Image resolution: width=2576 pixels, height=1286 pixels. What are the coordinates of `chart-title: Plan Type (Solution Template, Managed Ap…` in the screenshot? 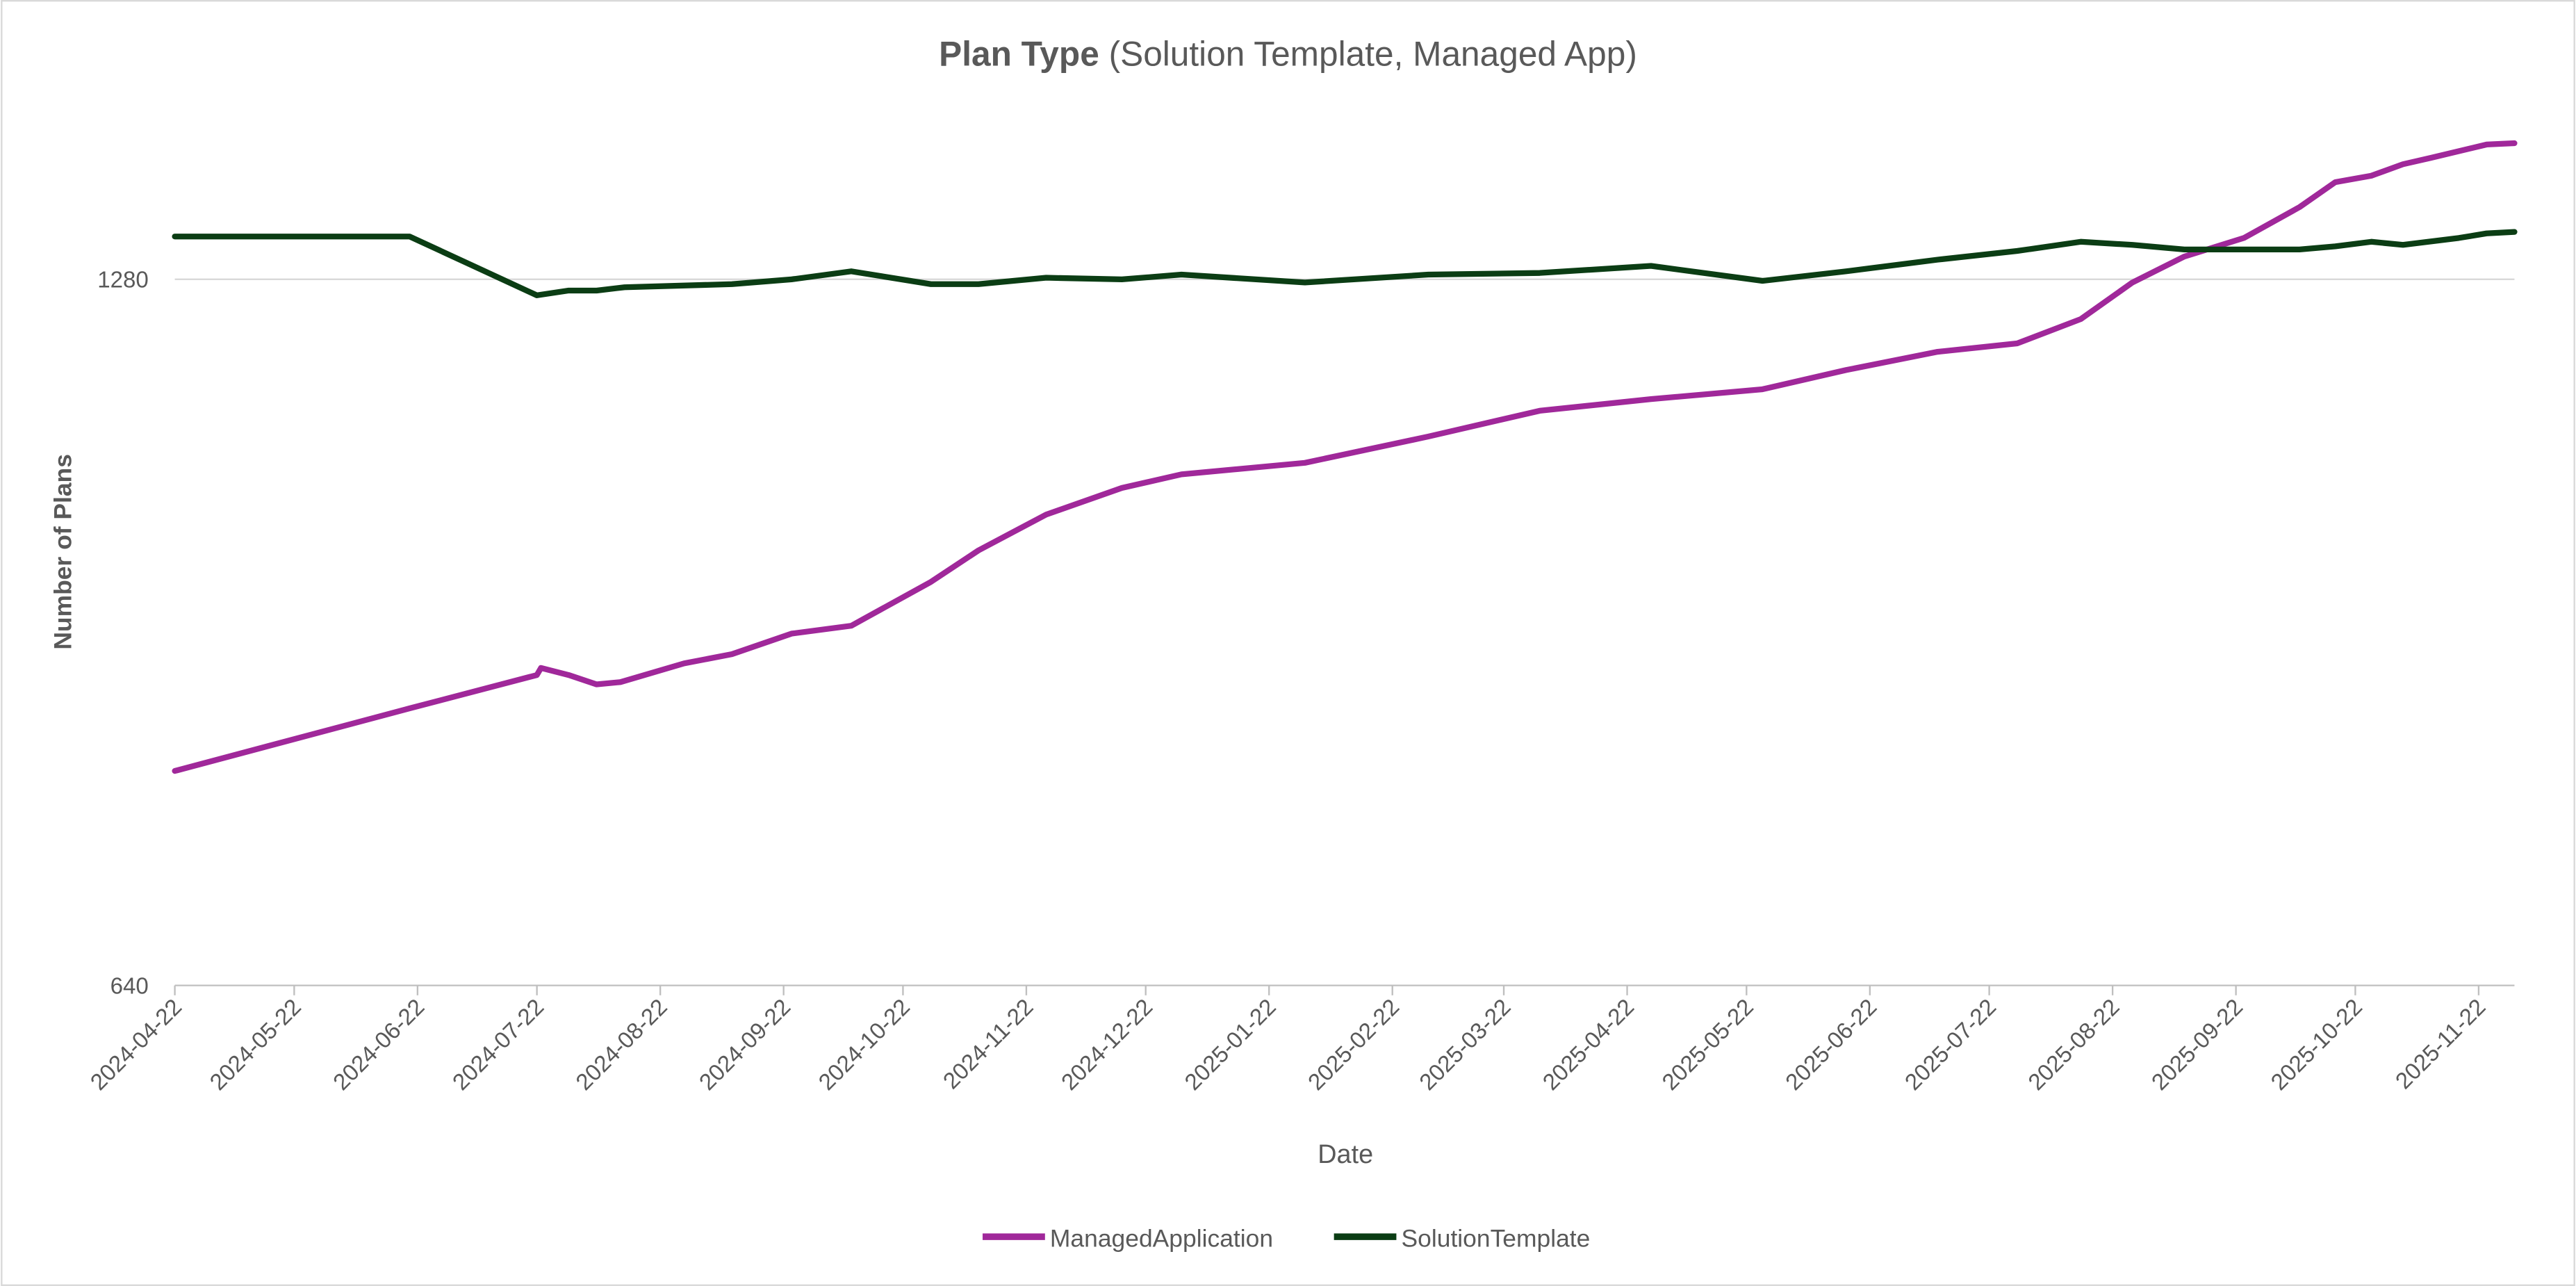 It's located at (1288, 54).